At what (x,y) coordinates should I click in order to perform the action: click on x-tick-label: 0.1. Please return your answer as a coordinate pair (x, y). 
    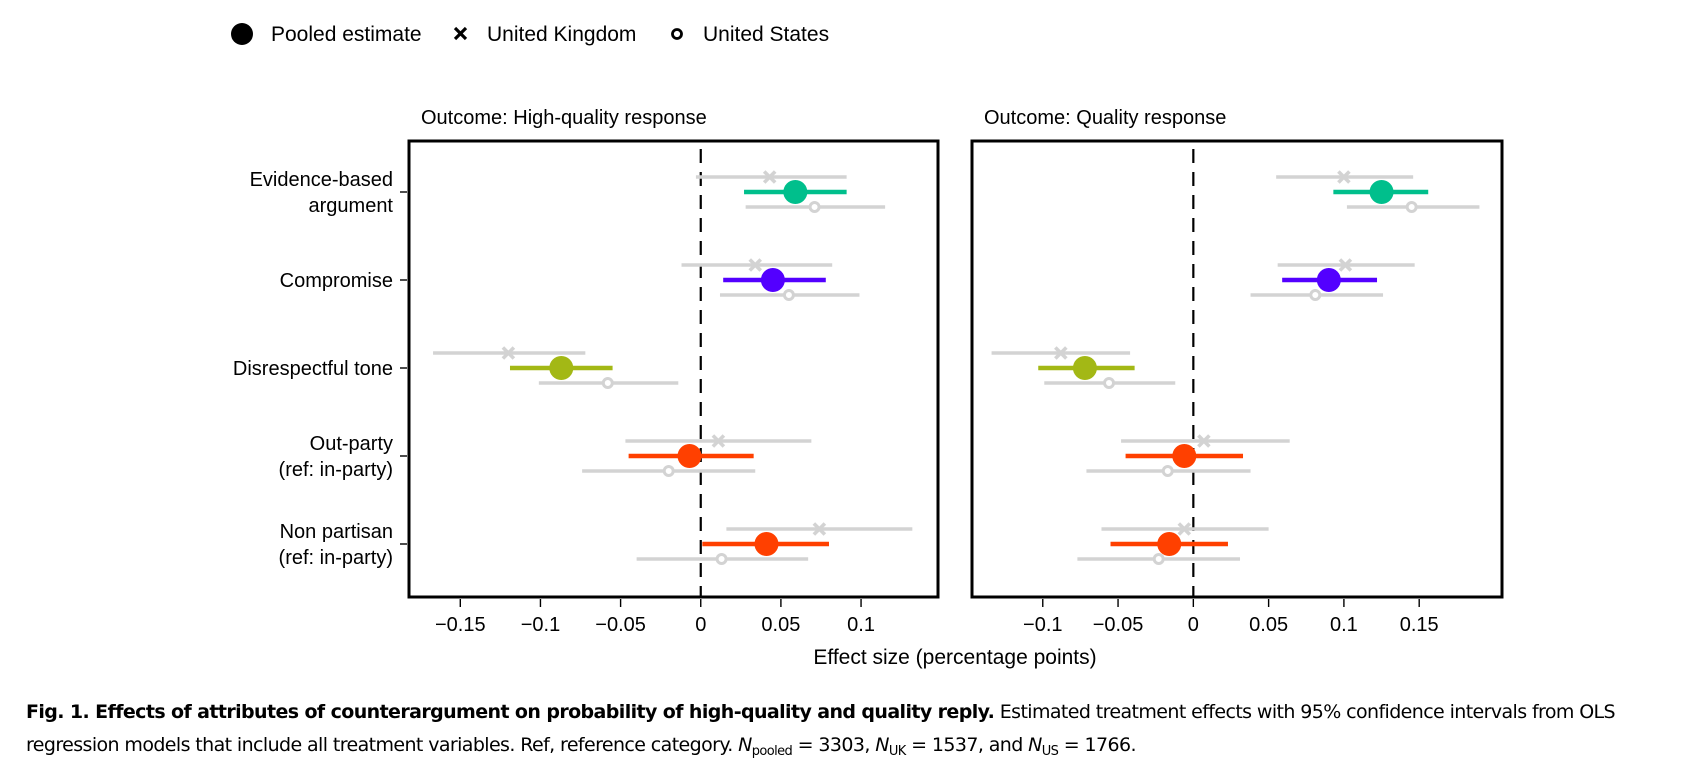
    Looking at the image, I should click on (861, 625).